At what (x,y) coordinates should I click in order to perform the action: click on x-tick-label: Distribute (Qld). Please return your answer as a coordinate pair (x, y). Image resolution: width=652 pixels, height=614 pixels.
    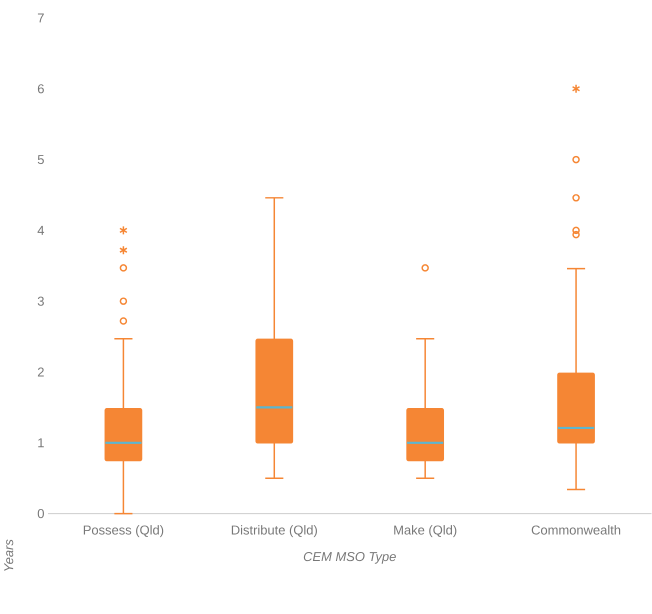
    Looking at the image, I should click on (274, 531).